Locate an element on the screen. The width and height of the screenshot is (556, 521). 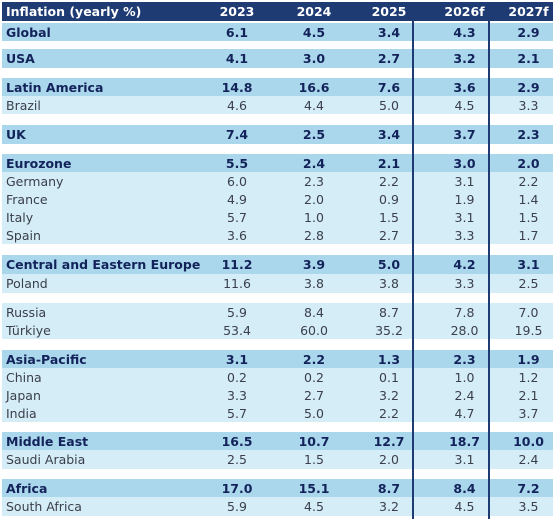
row-label: USA is located at coordinates (20, 58).